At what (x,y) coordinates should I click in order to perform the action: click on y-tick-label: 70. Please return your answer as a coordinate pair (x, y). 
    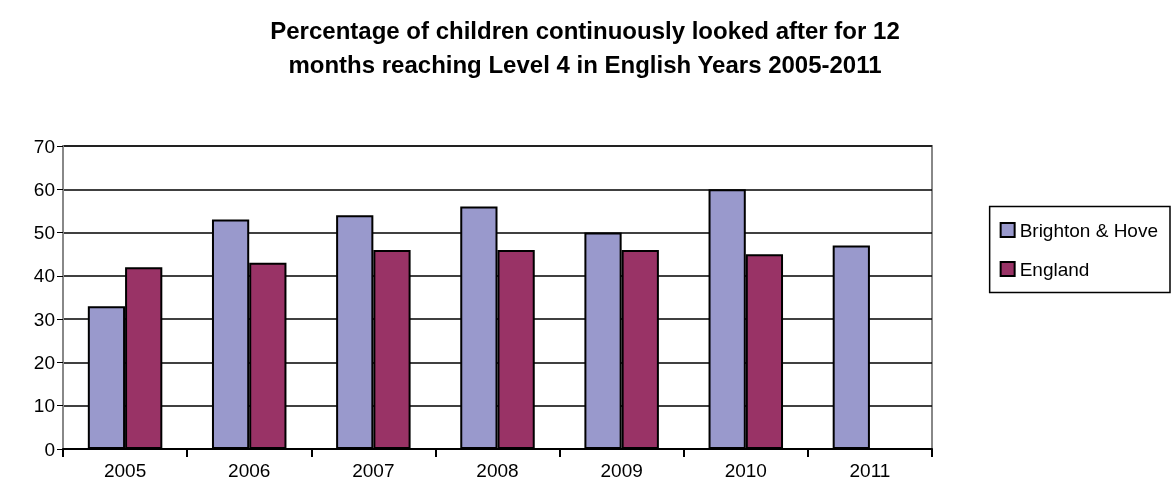
    Looking at the image, I should click on (44, 146).